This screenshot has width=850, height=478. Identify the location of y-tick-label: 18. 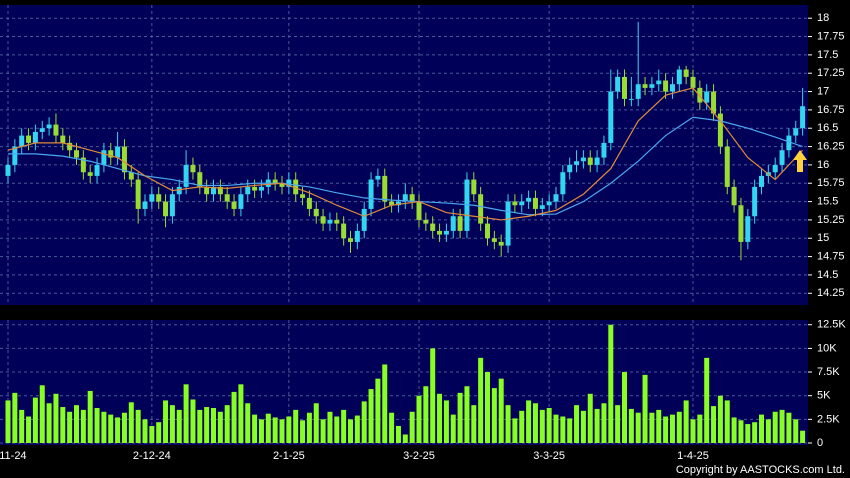
(823, 18).